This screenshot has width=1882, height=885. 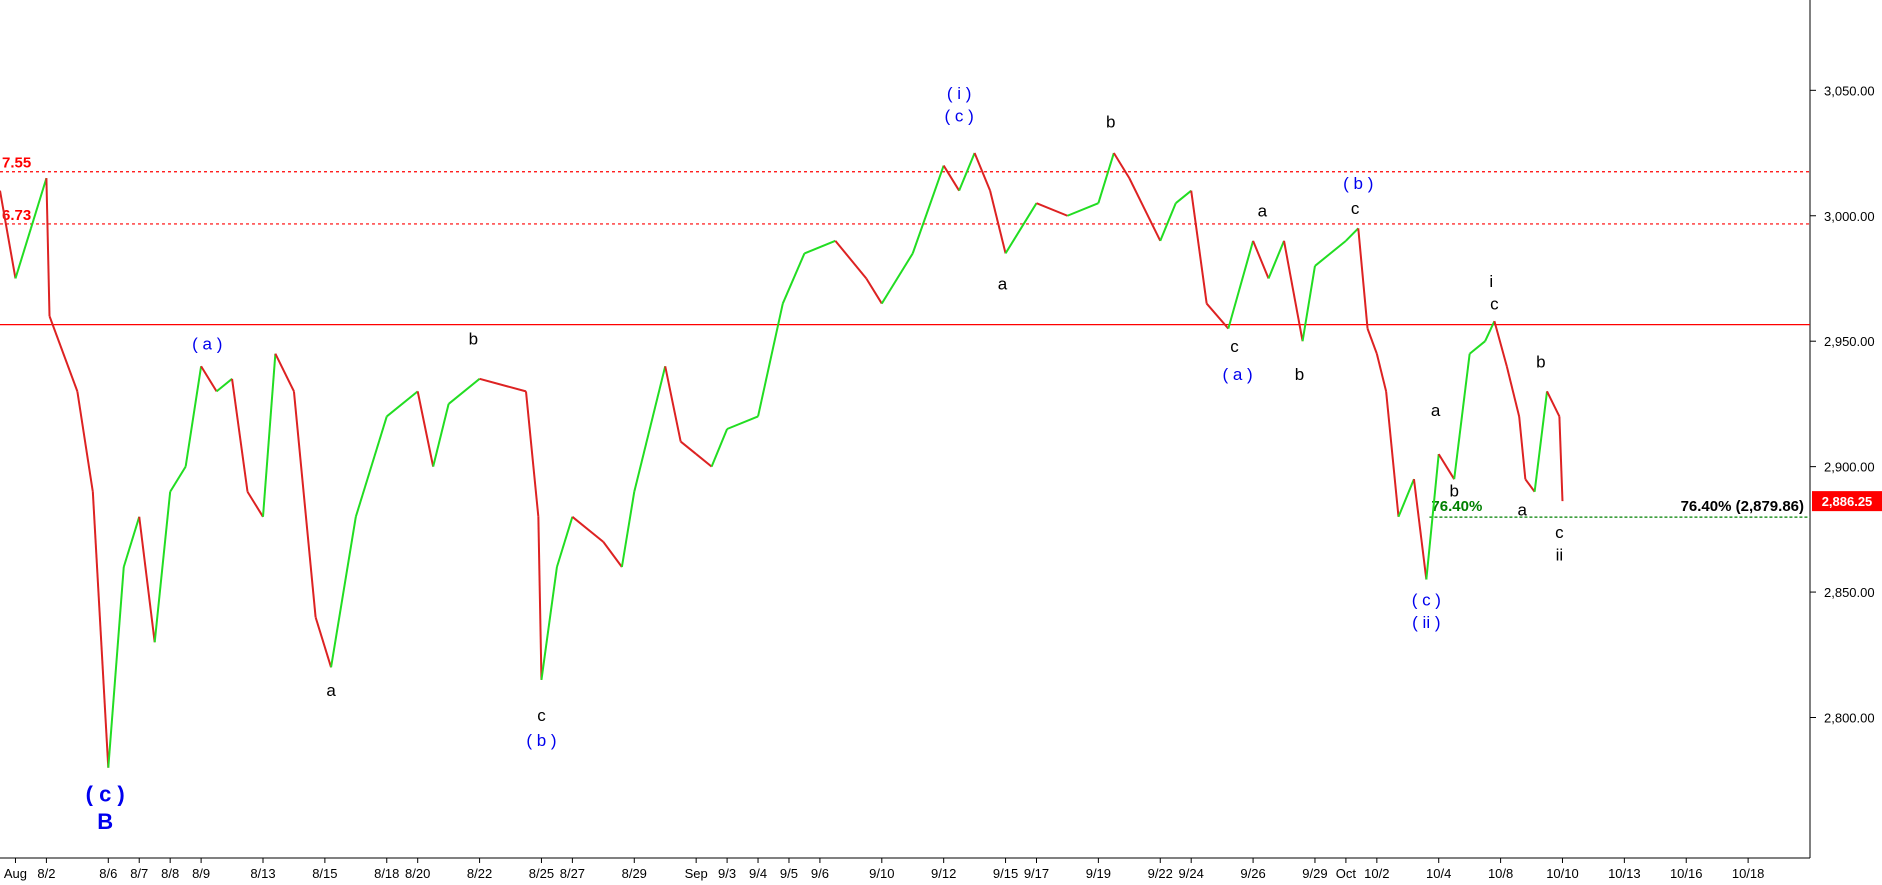 I want to click on x-tick-label: 8/15, so click(x=324, y=873).